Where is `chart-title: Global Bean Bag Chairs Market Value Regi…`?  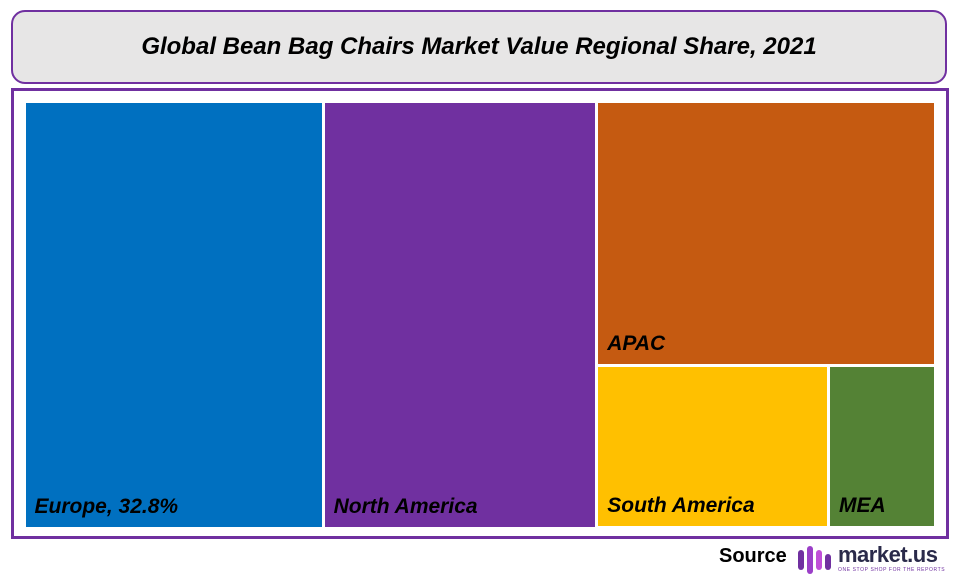
chart-title: Global Bean Bag Chairs Market Value Regi… is located at coordinates (479, 46).